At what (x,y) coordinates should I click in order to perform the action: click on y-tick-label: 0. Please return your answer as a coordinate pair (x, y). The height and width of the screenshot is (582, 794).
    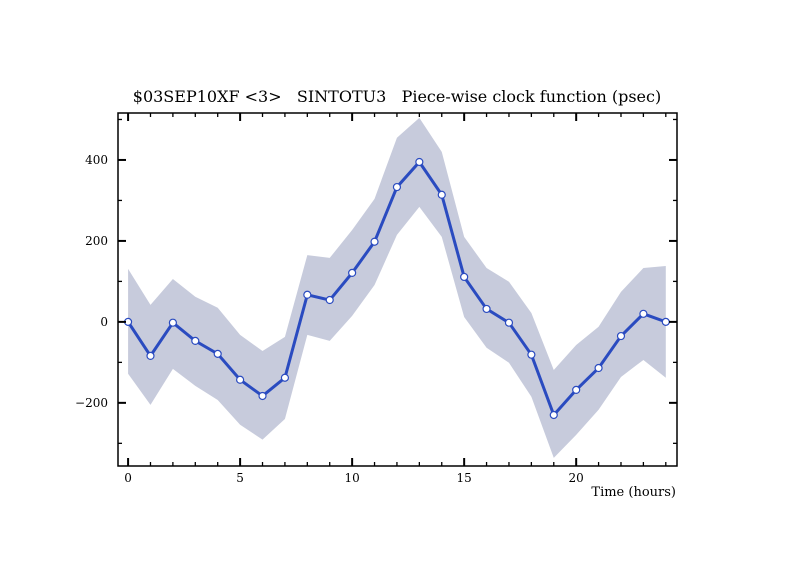
    Looking at the image, I should click on (104, 322).